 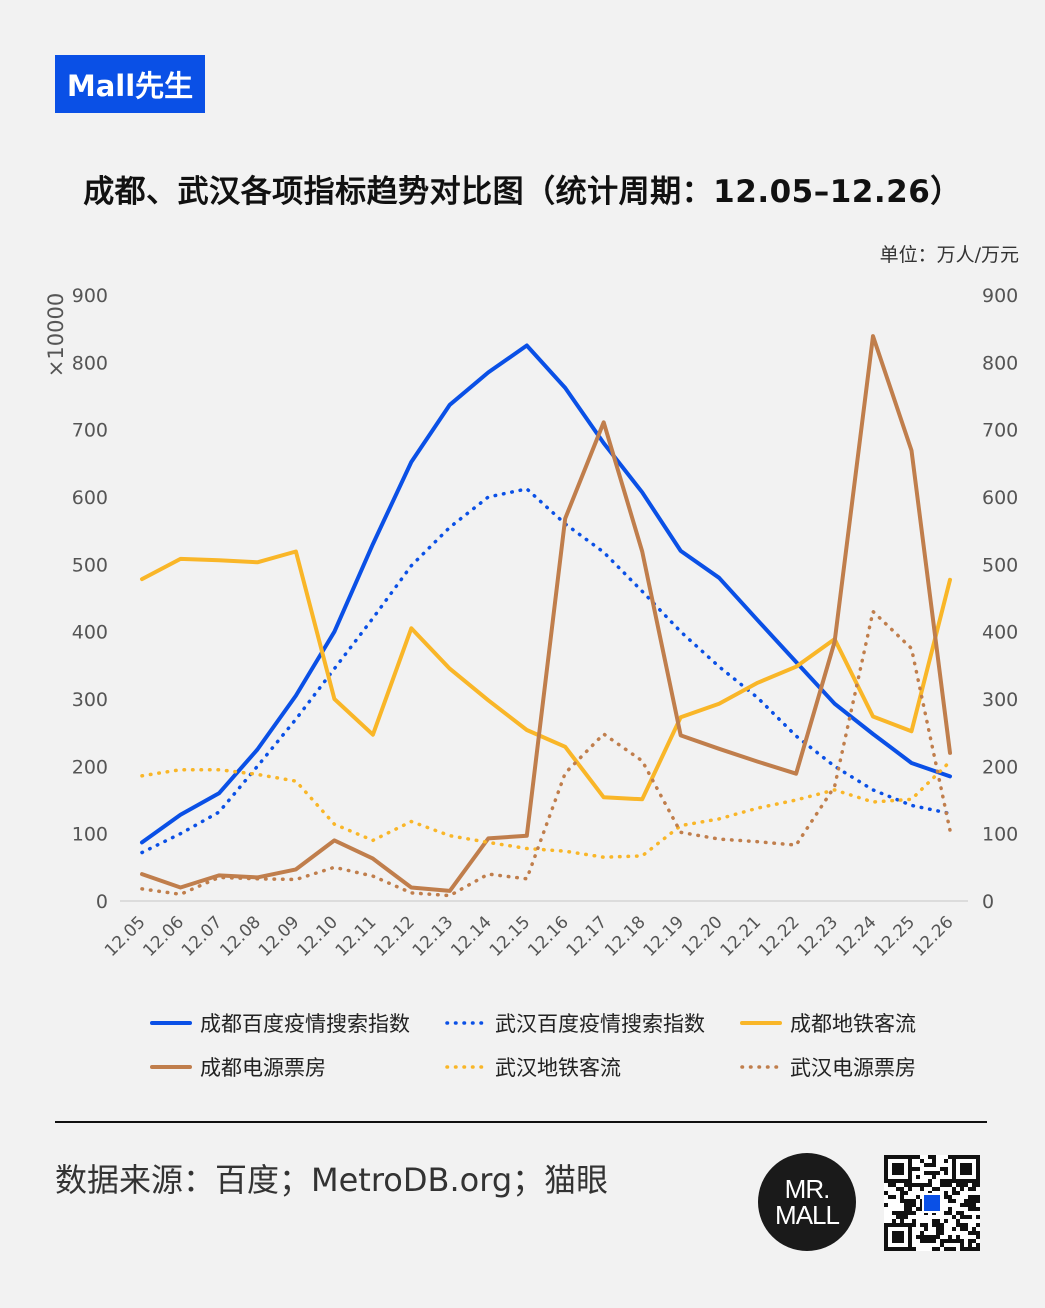 I want to click on x-tick-label: 12.09, so click(x=279, y=936).